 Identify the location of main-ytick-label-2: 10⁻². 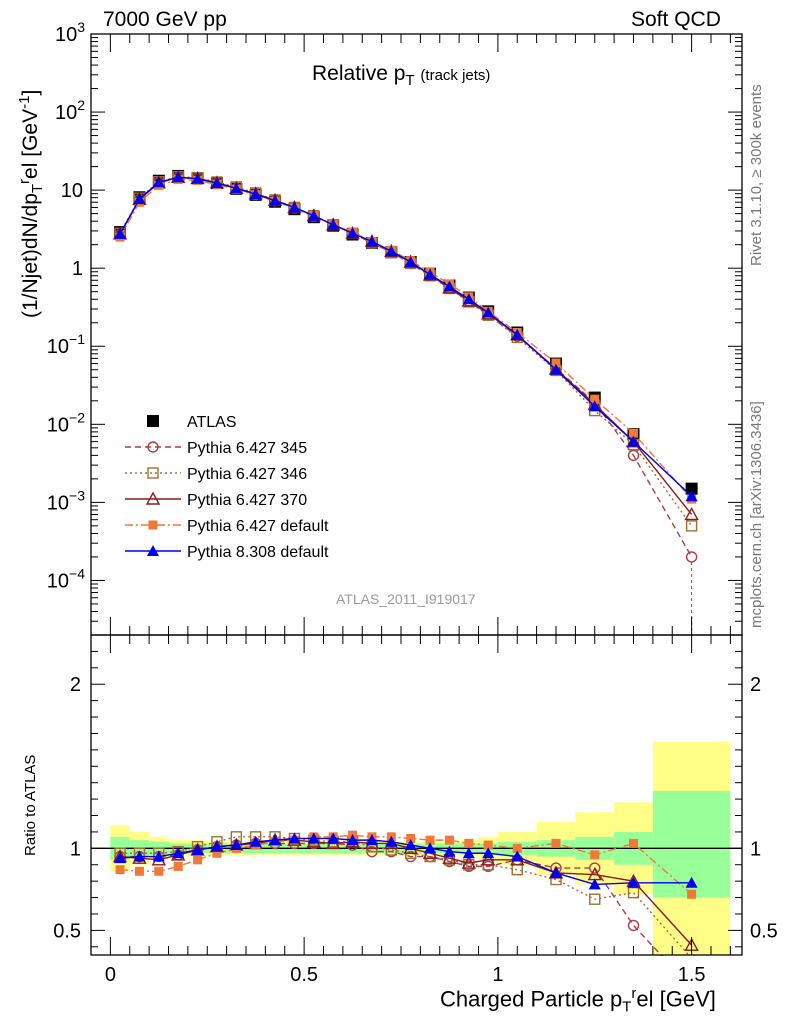
(66, 422).